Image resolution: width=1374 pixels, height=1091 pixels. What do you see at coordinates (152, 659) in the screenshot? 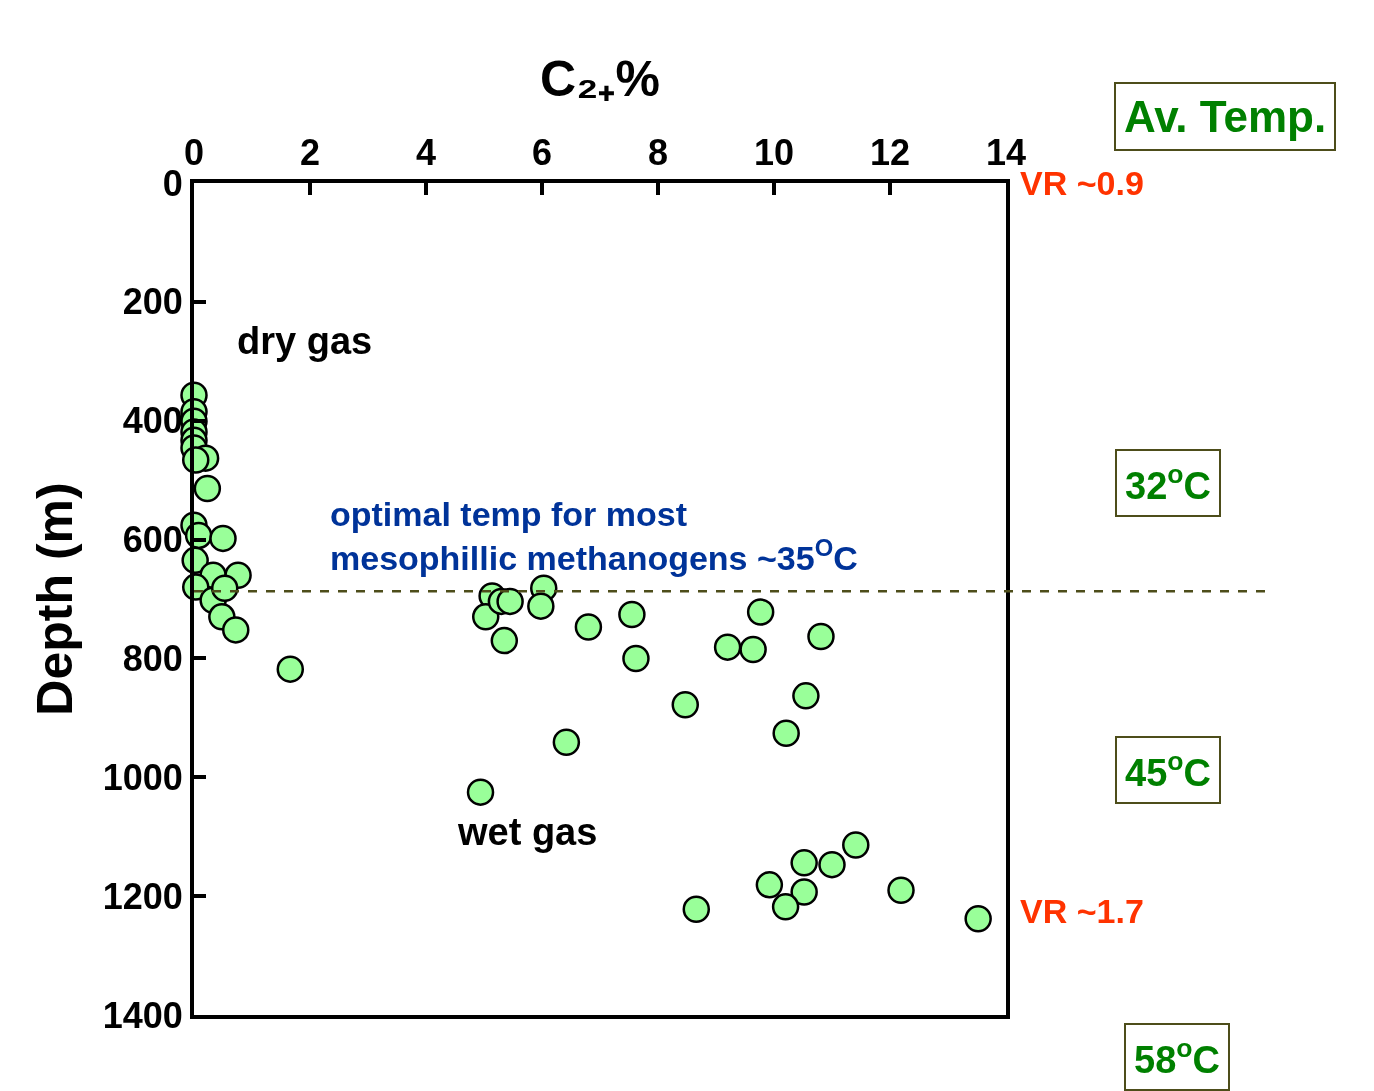
I see `y-tick-label: 800` at bounding box center [152, 659].